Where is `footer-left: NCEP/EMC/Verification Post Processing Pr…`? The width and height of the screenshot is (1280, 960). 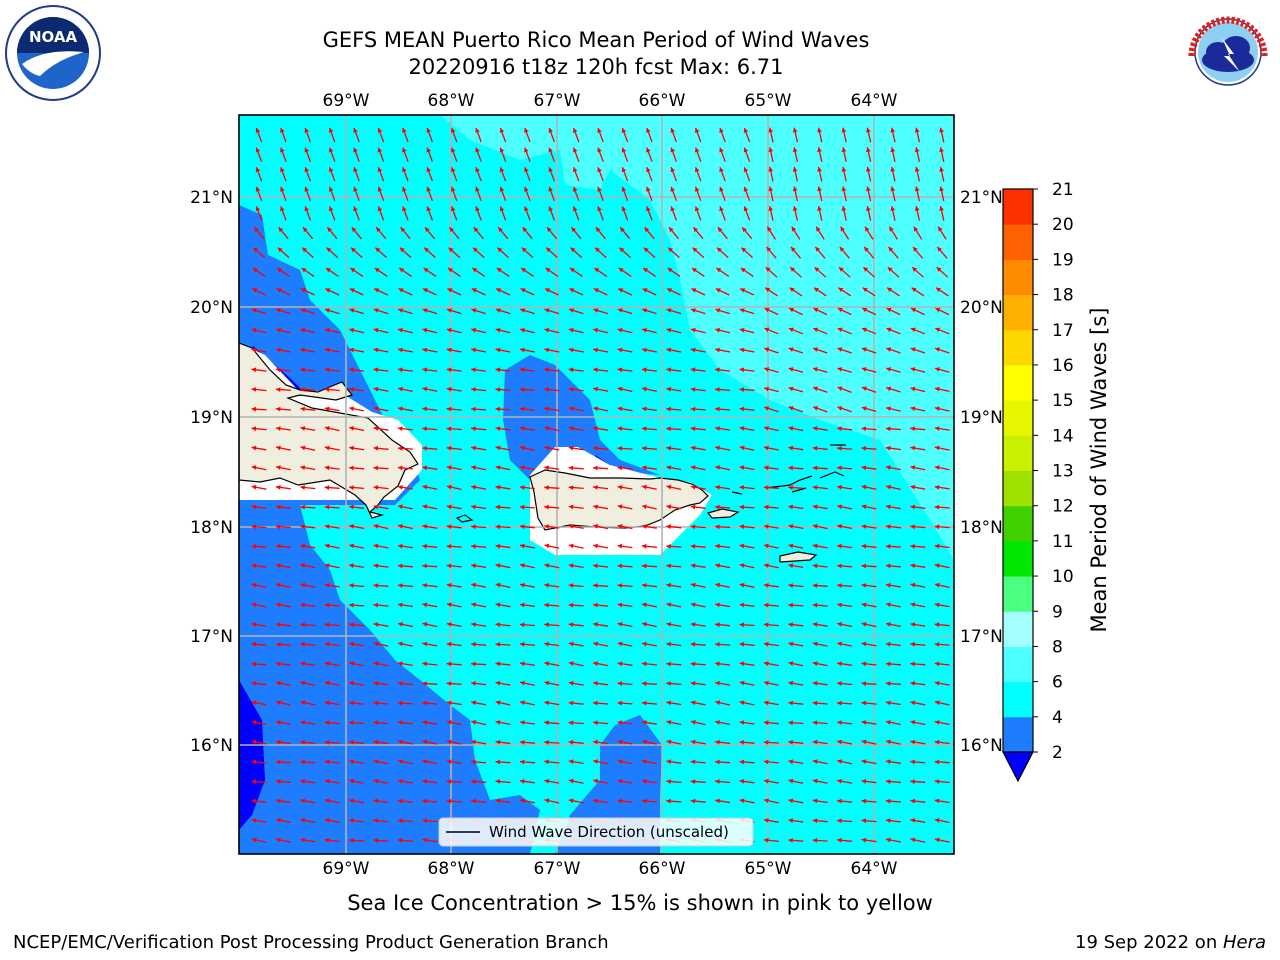
footer-left: NCEP/EMC/Verification Post Processing Pr… is located at coordinates (311, 942).